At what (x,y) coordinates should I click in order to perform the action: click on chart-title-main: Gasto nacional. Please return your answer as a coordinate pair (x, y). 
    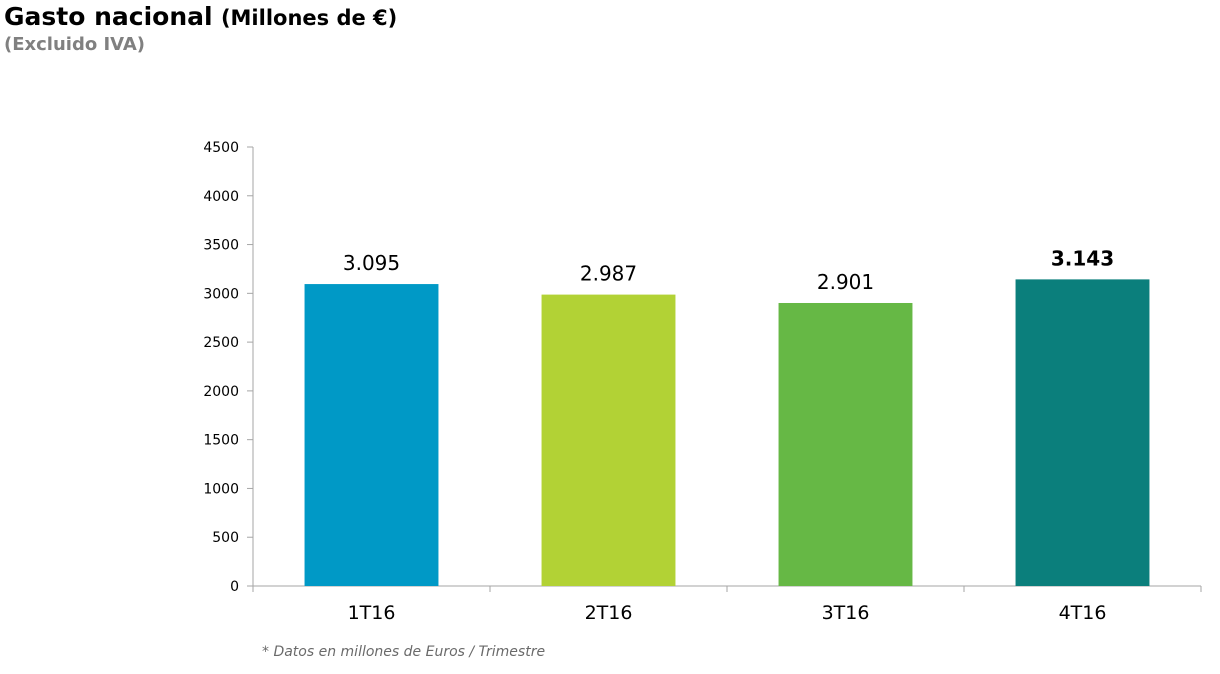
    Looking at the image, I should click on (108, 16).